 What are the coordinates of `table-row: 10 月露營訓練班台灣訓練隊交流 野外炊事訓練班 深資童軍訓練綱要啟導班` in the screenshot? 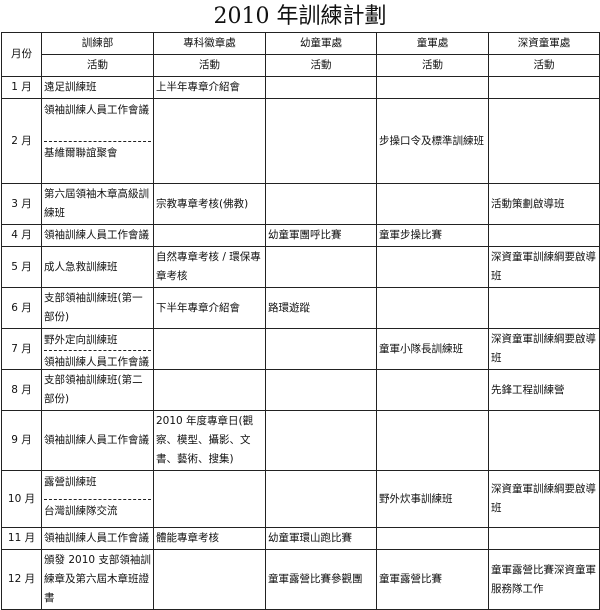 It's located at (300, 499).